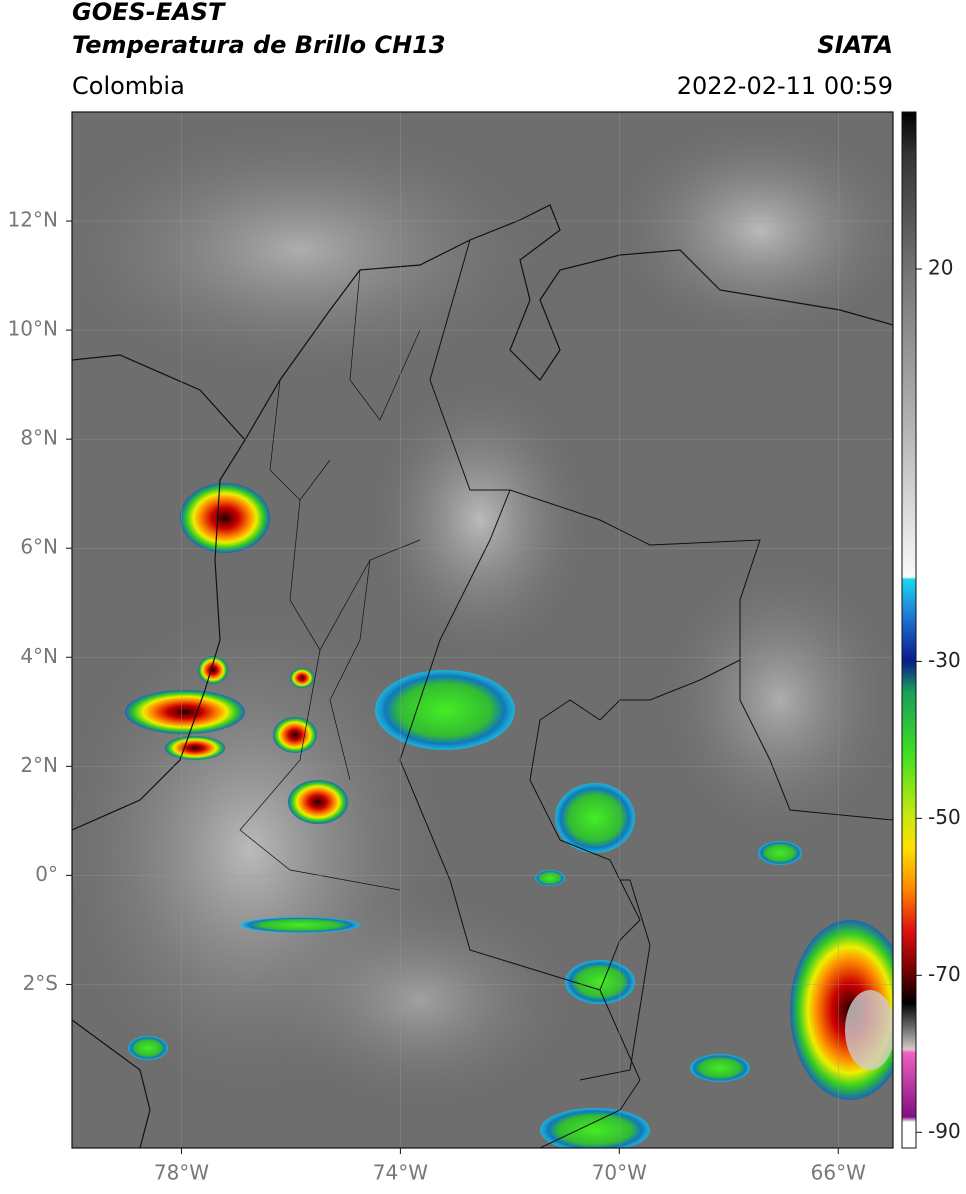 The image size is (966, 1194). I want to click on x-tick-label: 78°W, so click(181, 1173).